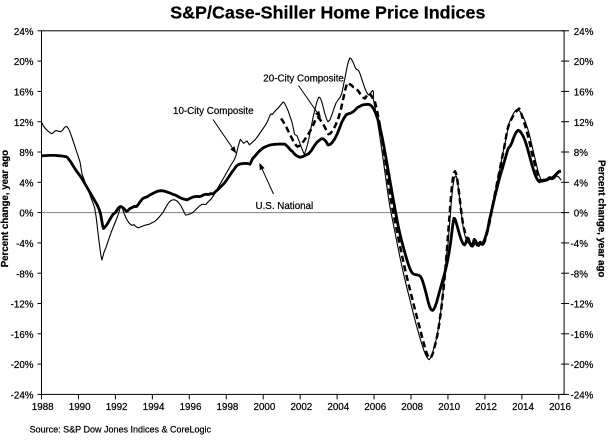 The image size is (608, 444). Describe the element at coordinates (285, 206) in the screenshot. I see `svg-text: U.S. National` at that location.